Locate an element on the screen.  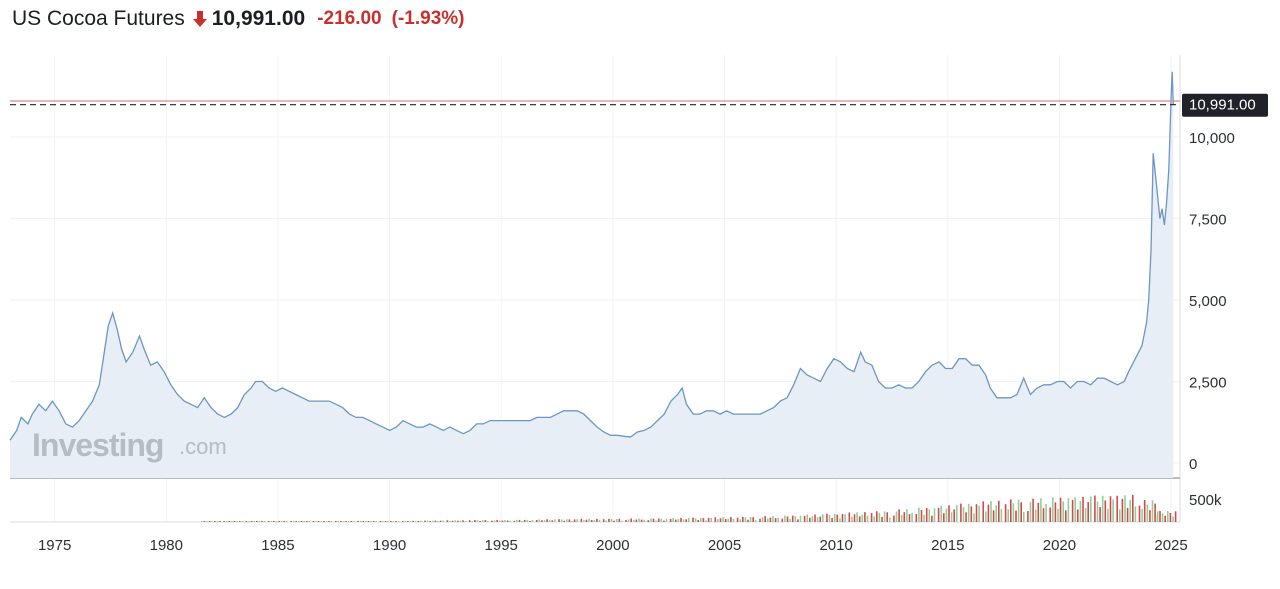
x-tick-label: 2005 is located at coordinates (724, 545).